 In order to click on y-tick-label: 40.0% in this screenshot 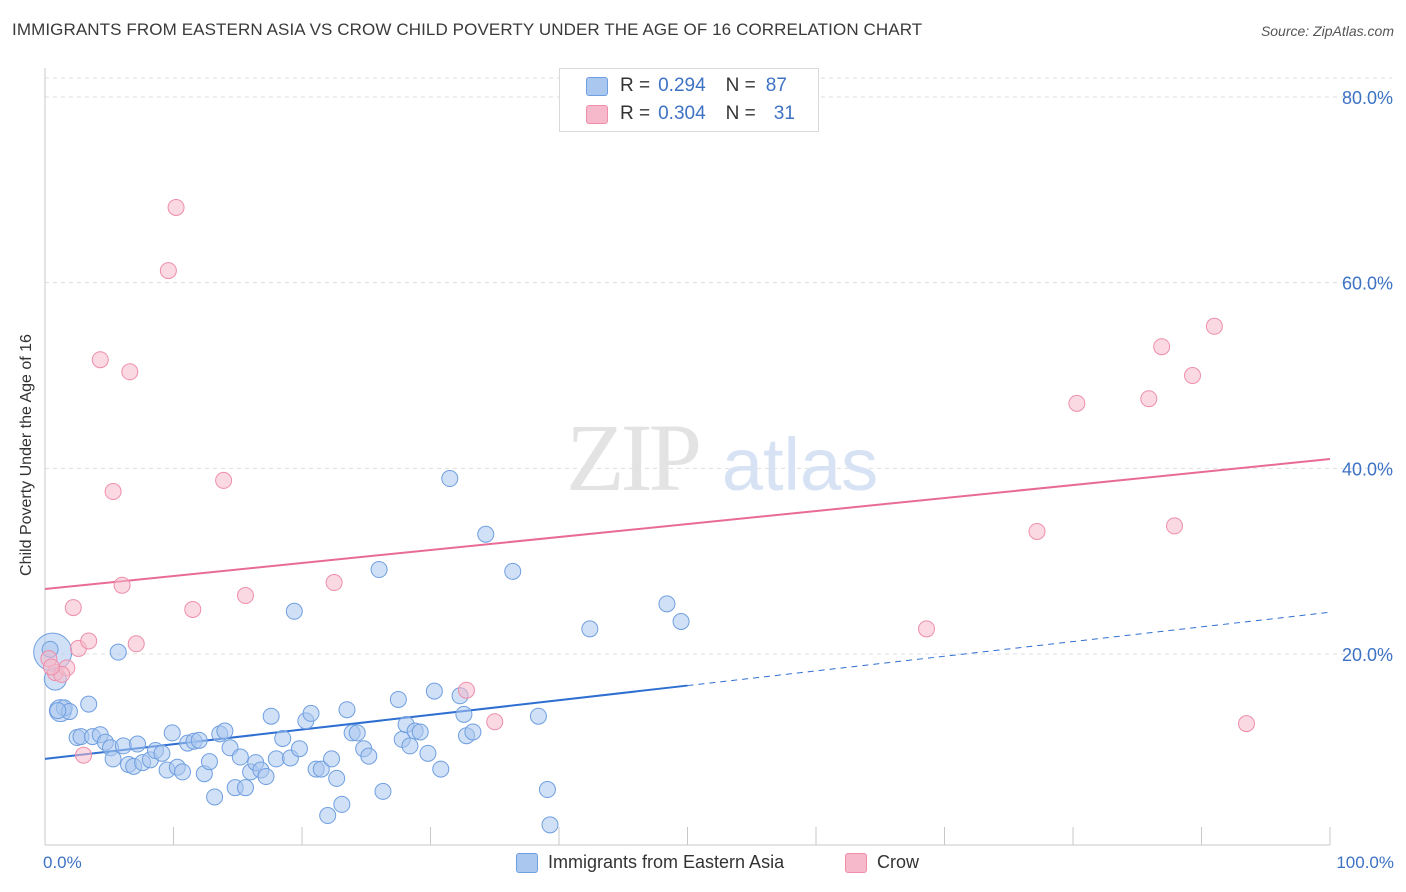, I will do `click(1367, 469)`.